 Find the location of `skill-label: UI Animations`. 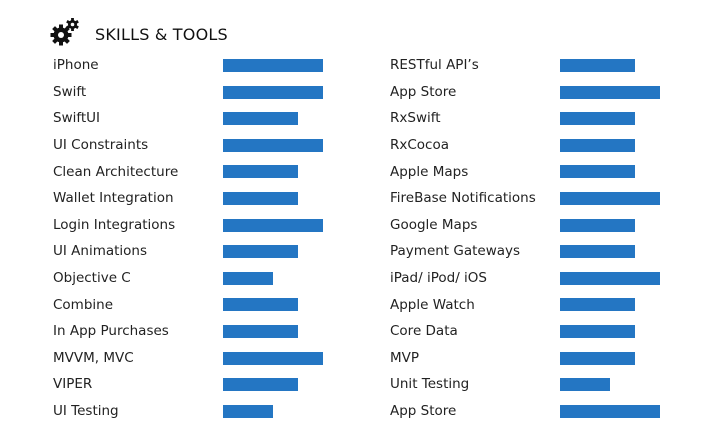

skill-label: UI Animations is located at coordinates (100, 251).